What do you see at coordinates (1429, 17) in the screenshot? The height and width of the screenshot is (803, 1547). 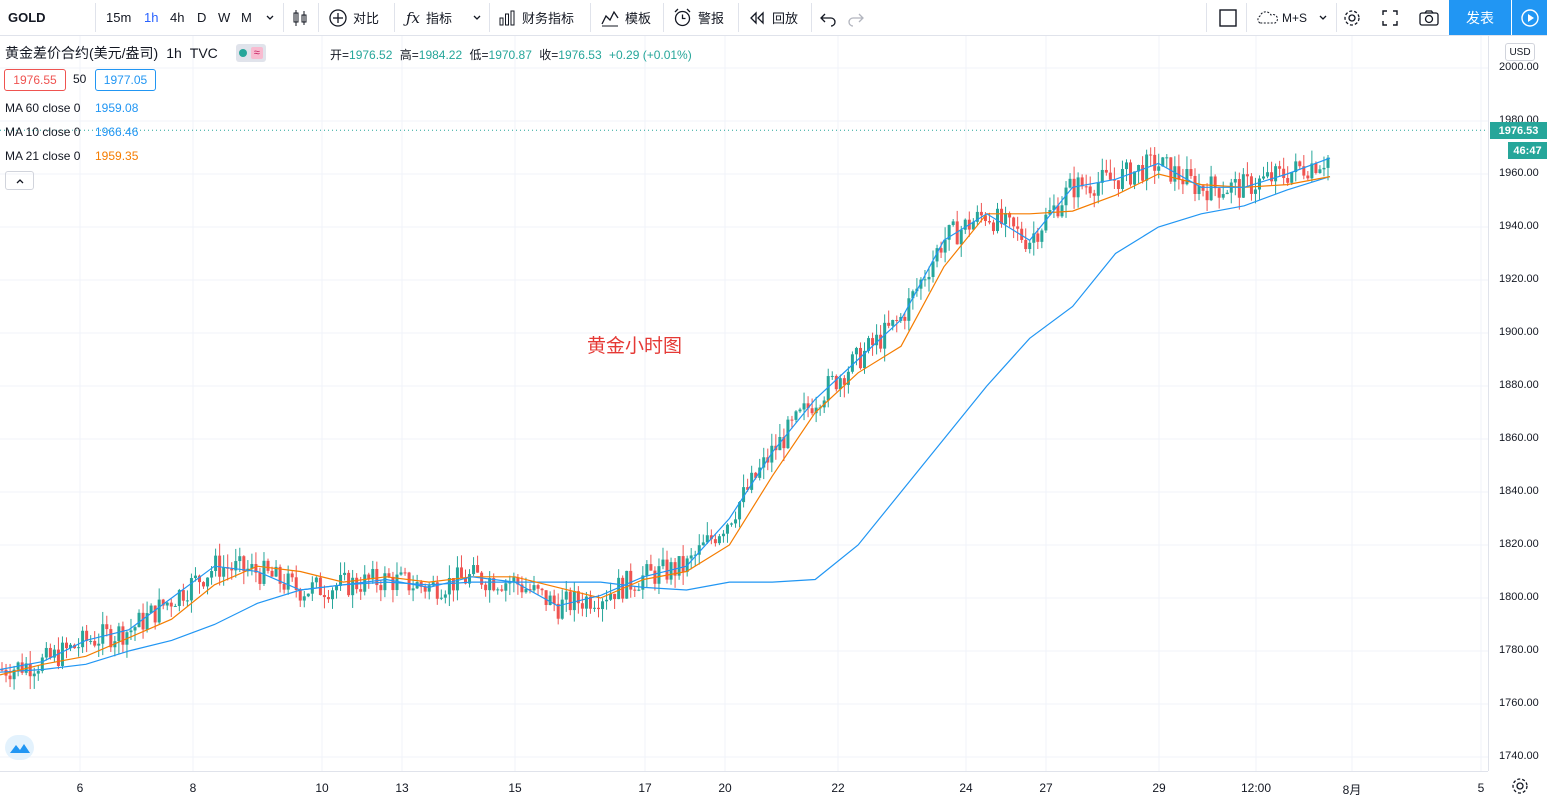 I see `snapshot-button` at bounding box center [1429, 17].